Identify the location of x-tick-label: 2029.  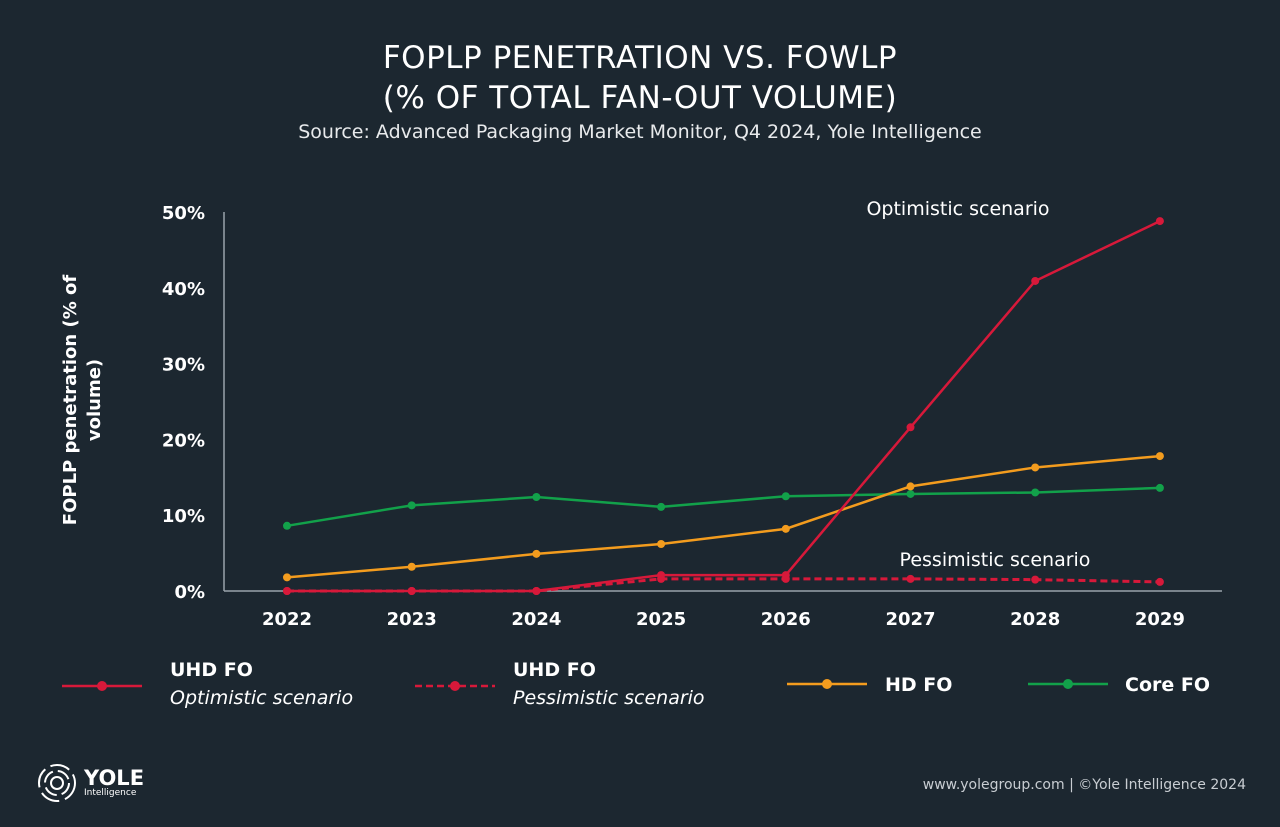
(1160, 619).